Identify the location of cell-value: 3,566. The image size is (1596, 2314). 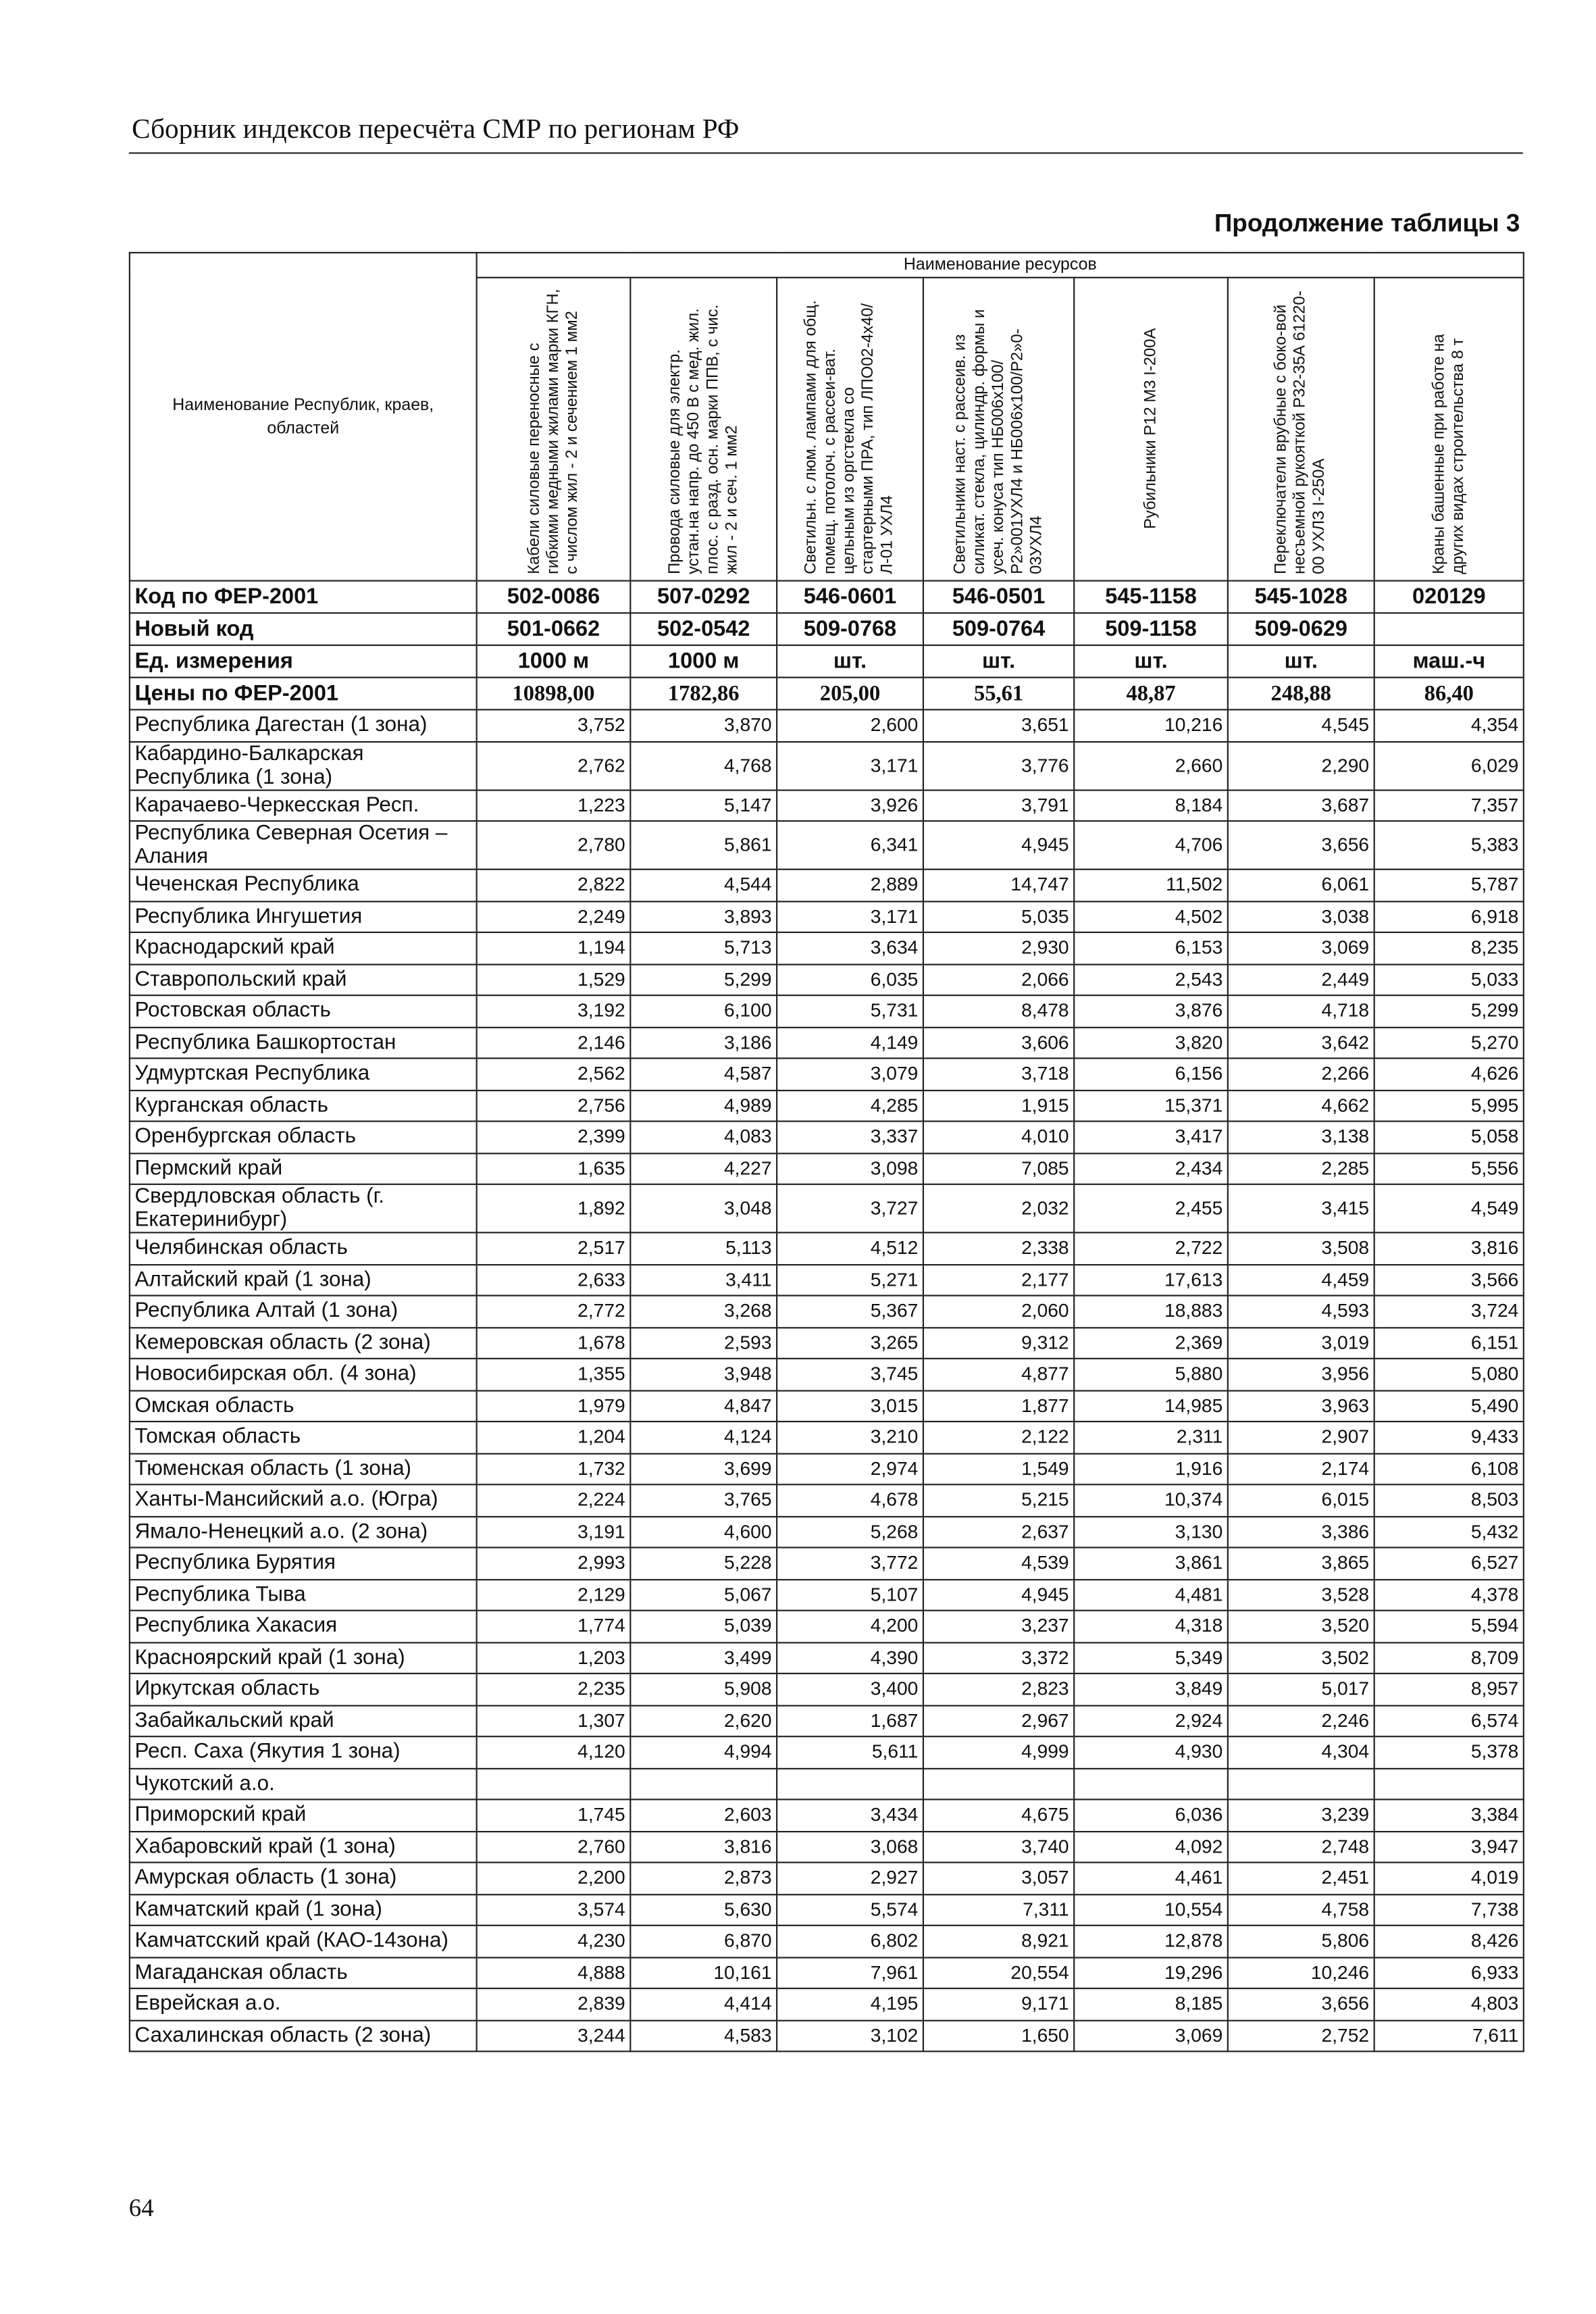
(1449, 1280).